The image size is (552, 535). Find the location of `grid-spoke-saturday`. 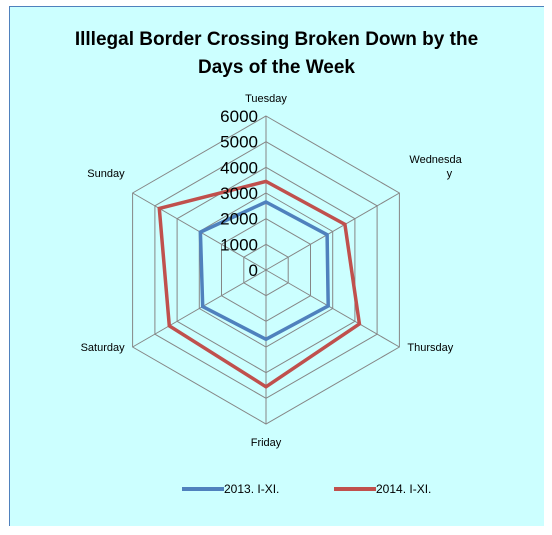

grid-spoke-saturday is located at coordinates (199, 308).